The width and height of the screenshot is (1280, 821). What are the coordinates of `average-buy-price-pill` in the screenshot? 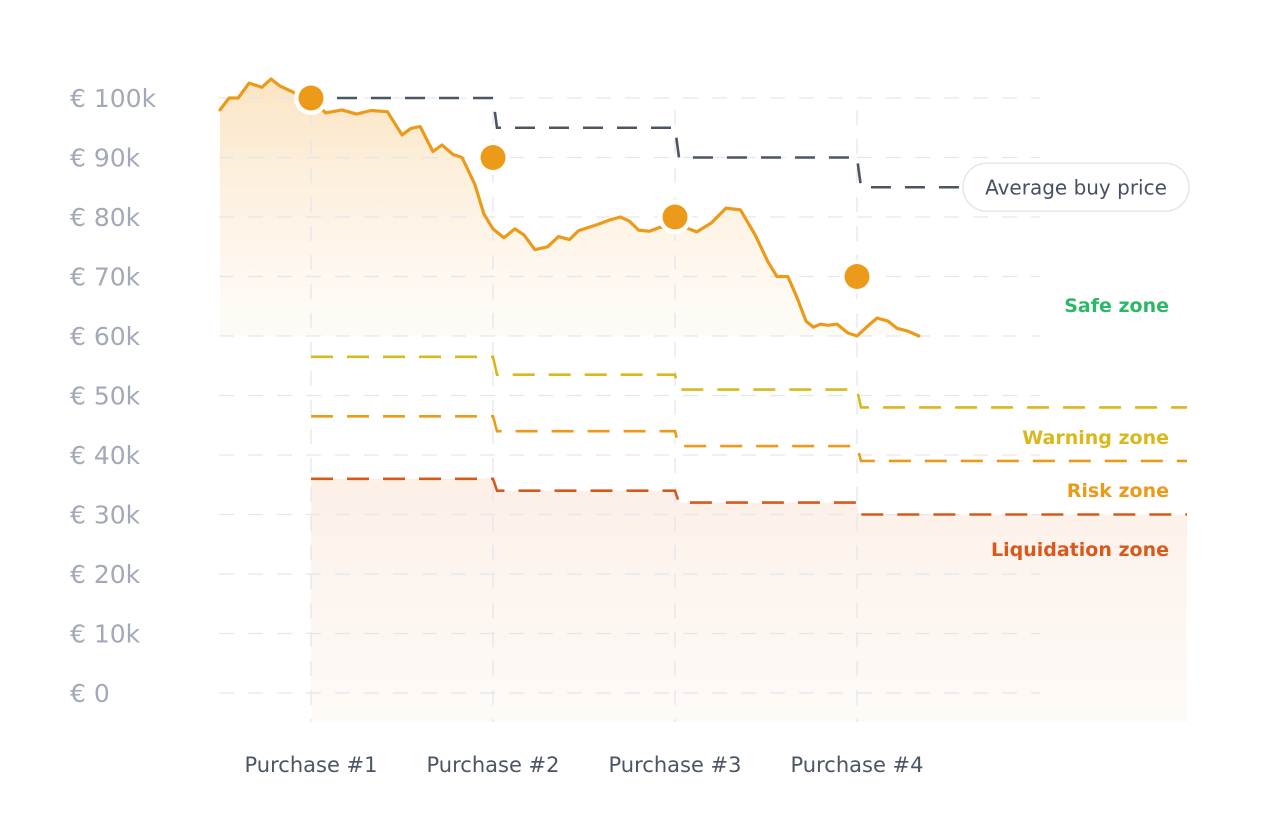 It's located at (1076, 187).